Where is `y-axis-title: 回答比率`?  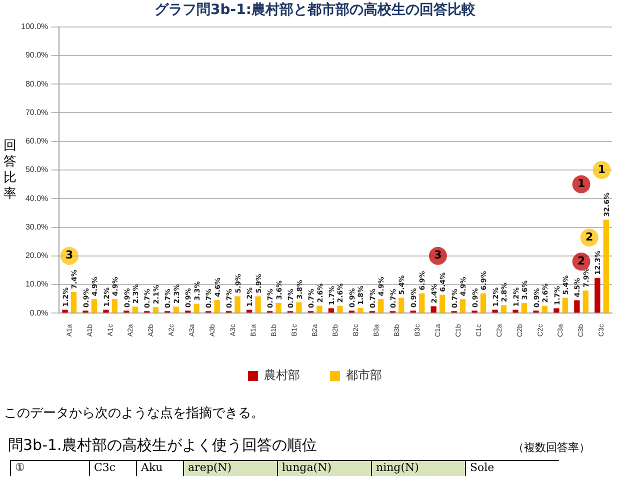
y-axis-title: 回答比率 is located at coordinates (10, 170).